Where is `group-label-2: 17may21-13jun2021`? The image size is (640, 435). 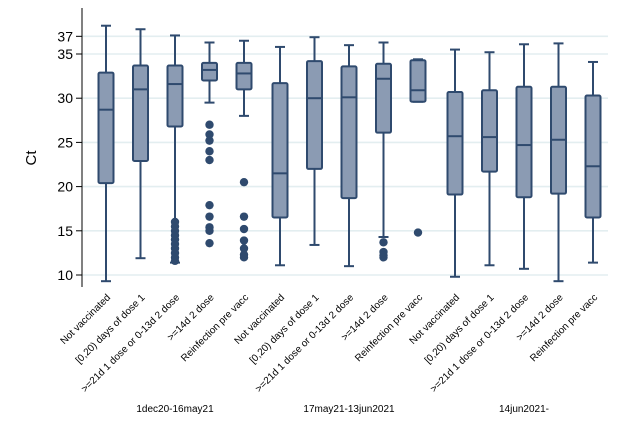 group-label-2: 17may21-13jun2021 is located at coordinates (349, 409).